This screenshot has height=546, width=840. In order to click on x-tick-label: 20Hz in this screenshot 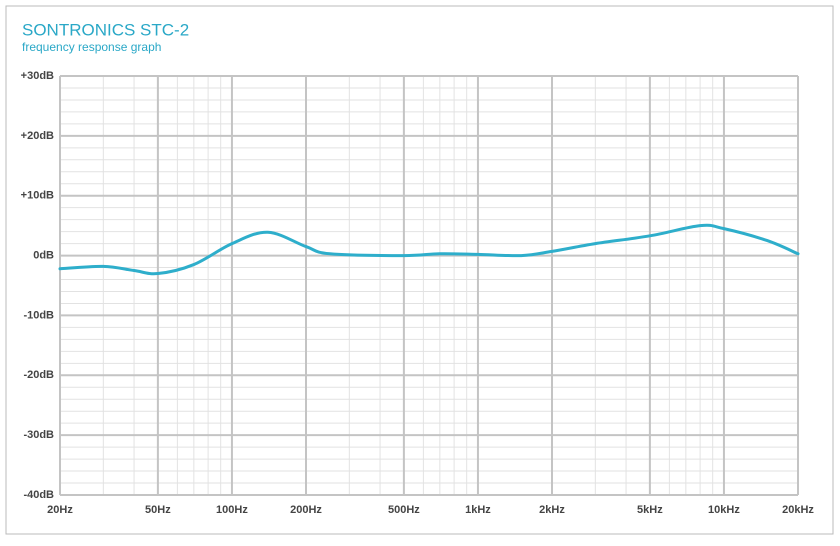, I will do `click(60, 510)`.